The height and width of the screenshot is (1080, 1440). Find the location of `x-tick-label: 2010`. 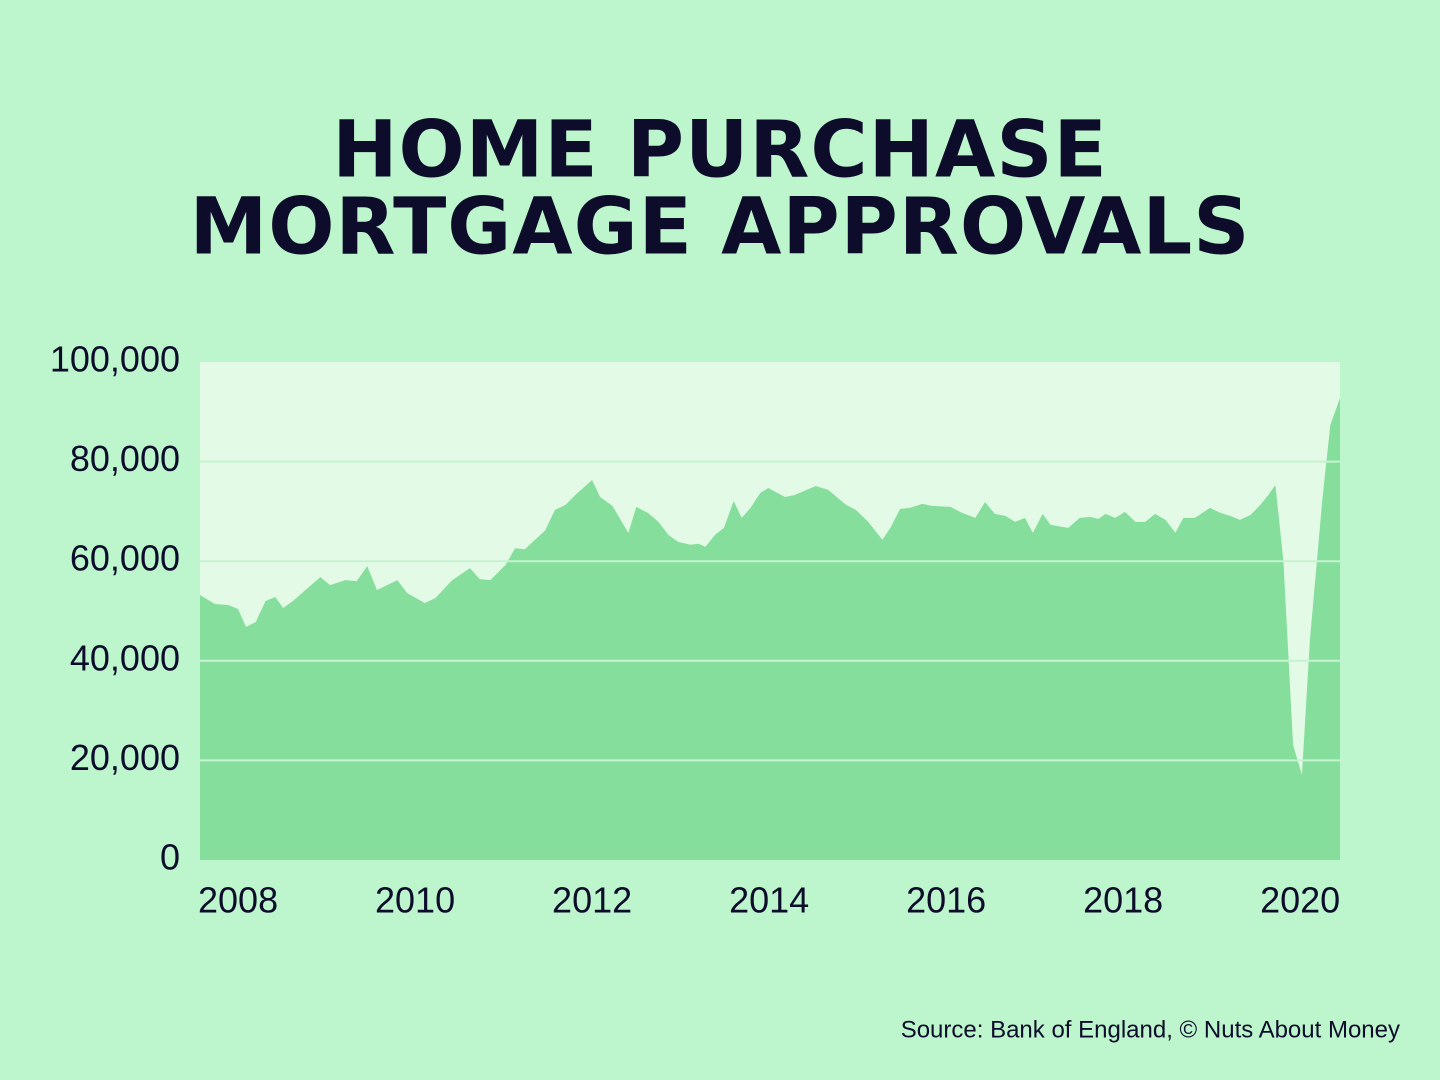

x-tick-label: 2010 is located at coordinates (415, 900).